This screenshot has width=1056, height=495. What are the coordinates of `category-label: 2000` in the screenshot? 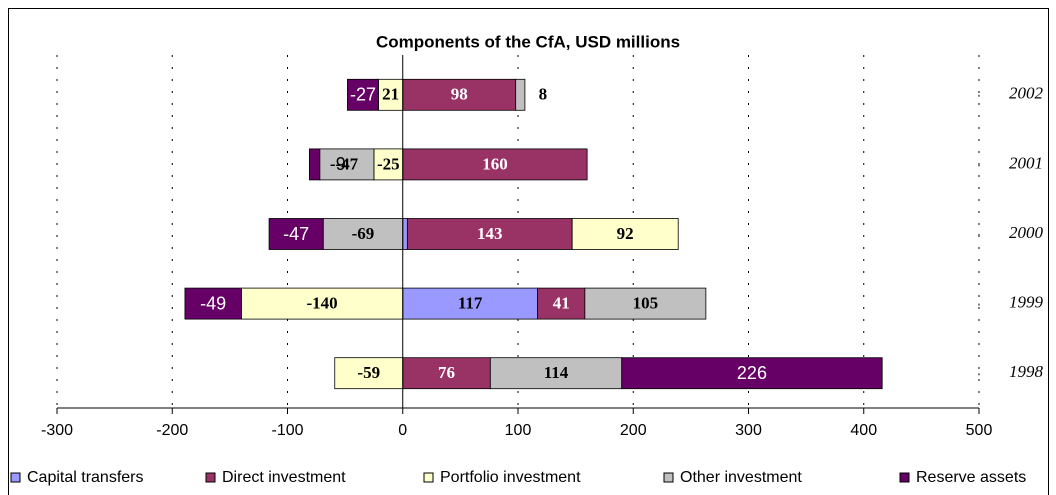 It's located at (1026, 232).